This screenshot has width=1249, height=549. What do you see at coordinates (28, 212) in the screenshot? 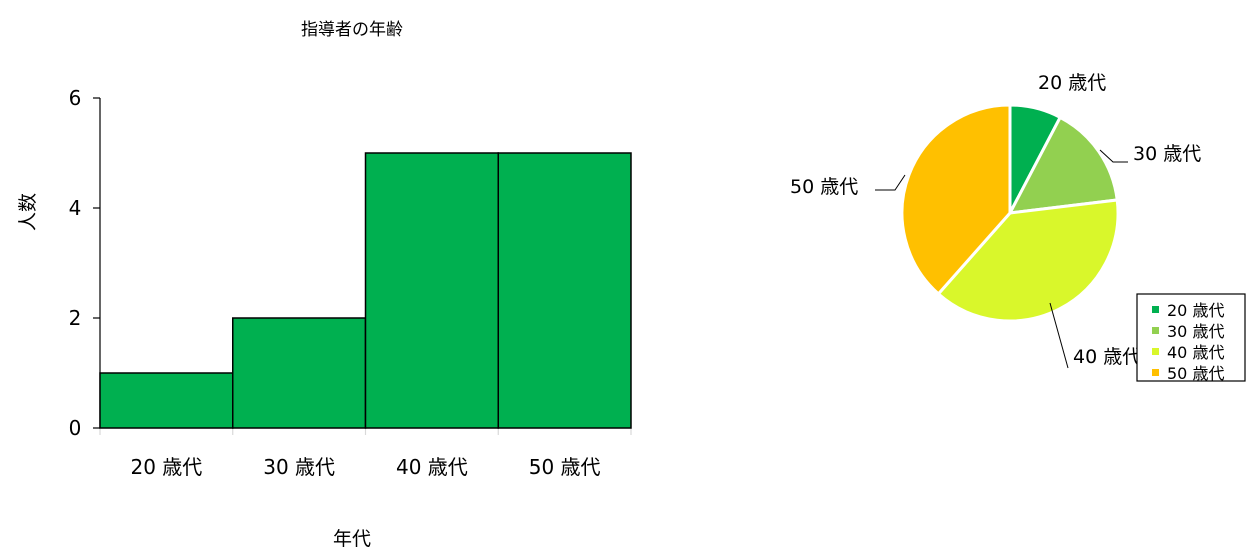
I see `y-axis-label: 人数` at bounding box center [28, 212].